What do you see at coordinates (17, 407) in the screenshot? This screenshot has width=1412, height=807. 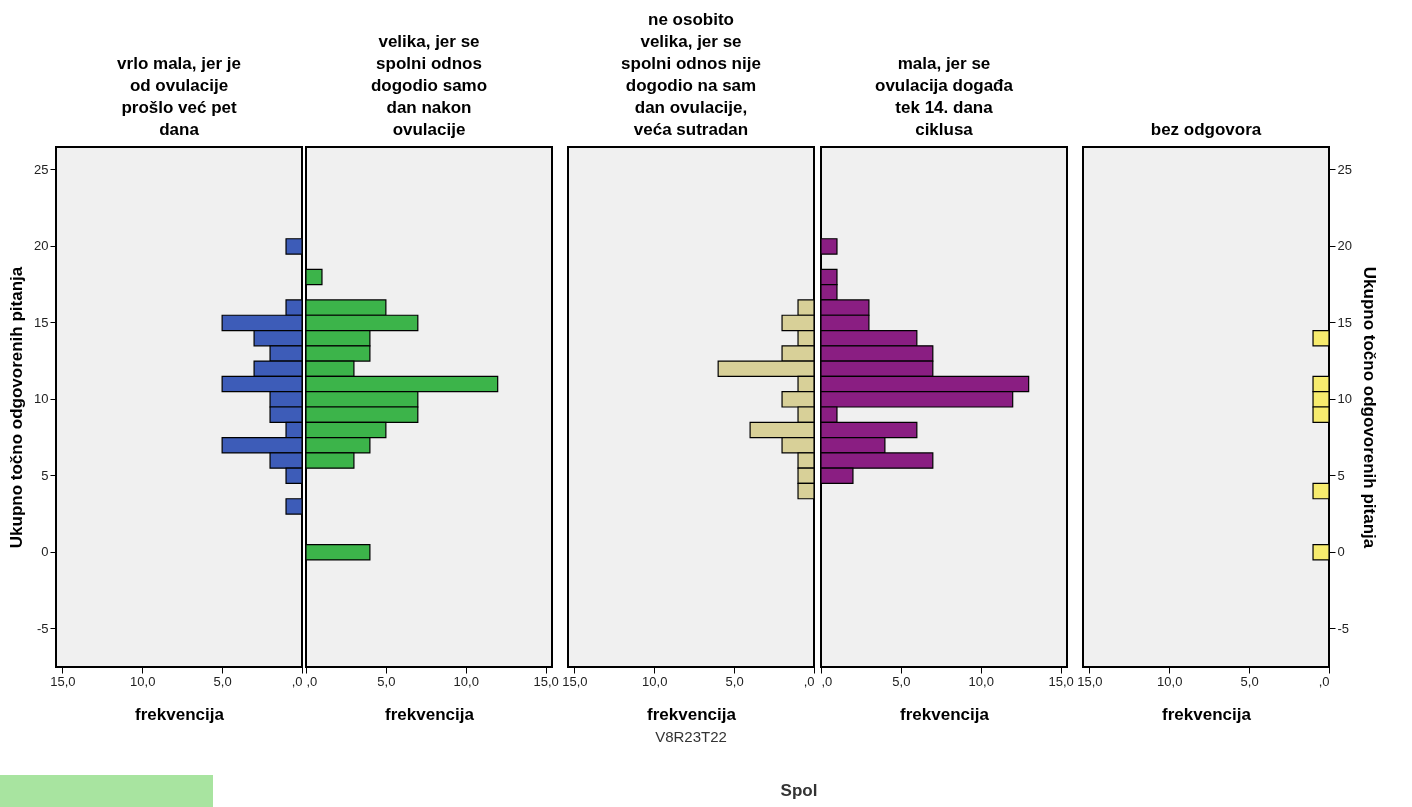 I see `y-axis-title: Ukupno točno odgovorenih pitanja` at bounding box center [17, 407].